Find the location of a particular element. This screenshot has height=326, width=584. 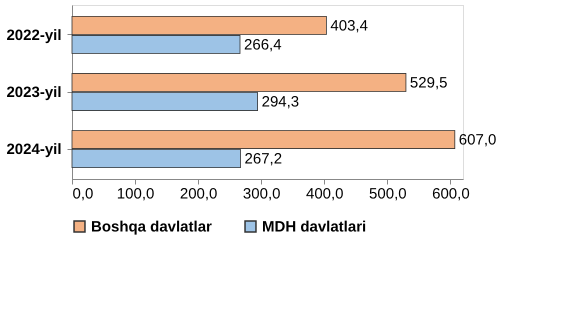

x-tick-label: 400,0 is located at coordinates (325, 194).